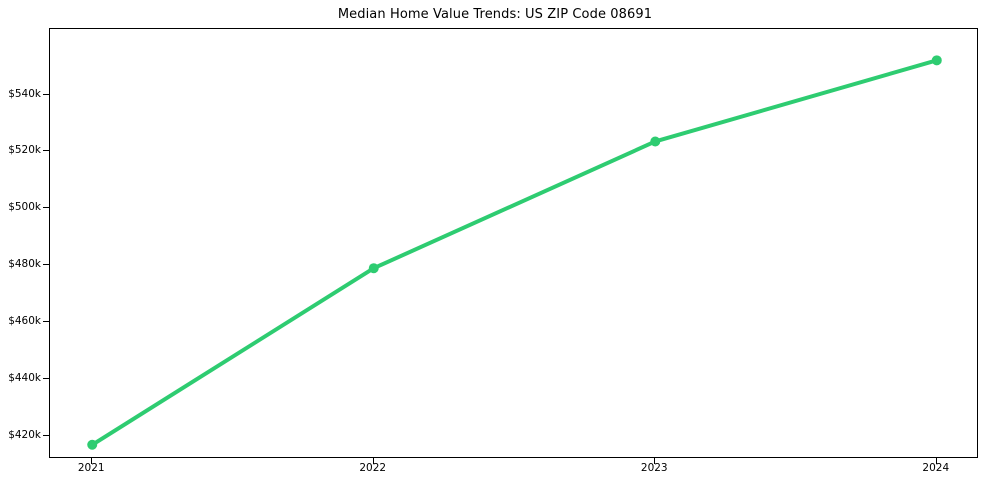 Image resolution: width=990 pixels, height=490 pixels. I want to click on y-axis-tick-label: $420k, so click(24, 435).